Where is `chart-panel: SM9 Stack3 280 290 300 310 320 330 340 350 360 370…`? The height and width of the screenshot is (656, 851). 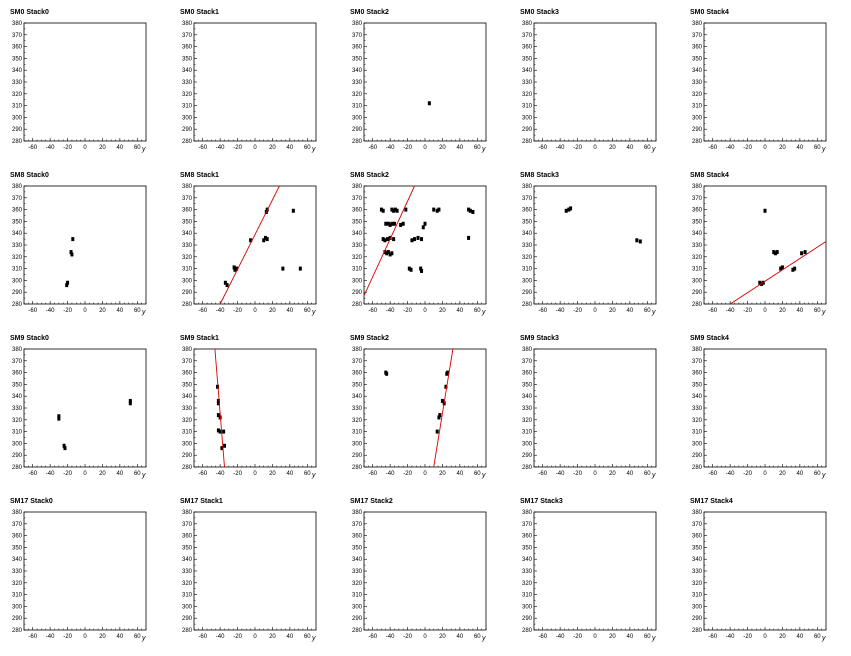
chart-panel: SM9 Stack3 280 290 300 310 320 330 340 350 360 370… is located at coordinates (588, 407).